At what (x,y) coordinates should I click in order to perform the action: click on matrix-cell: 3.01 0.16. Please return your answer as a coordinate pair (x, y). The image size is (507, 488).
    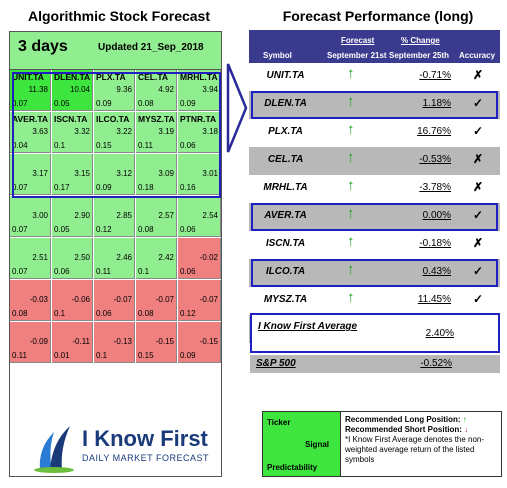
    Looking at the image, I should click on (199, 174).